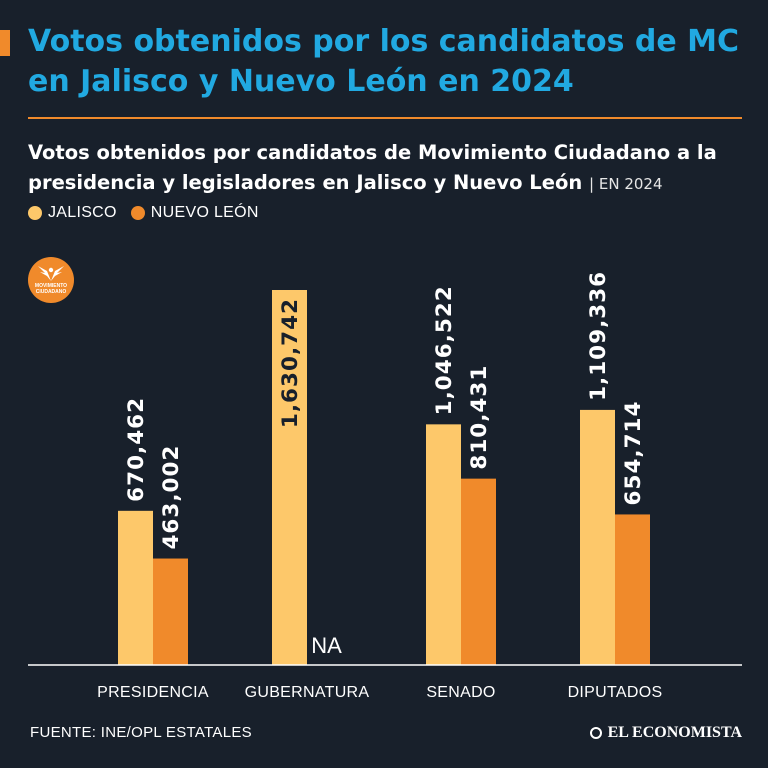  Describe the element at coordinates (597, 537) in the screenshot. I see `bar-jalisco-diputados` at that location.